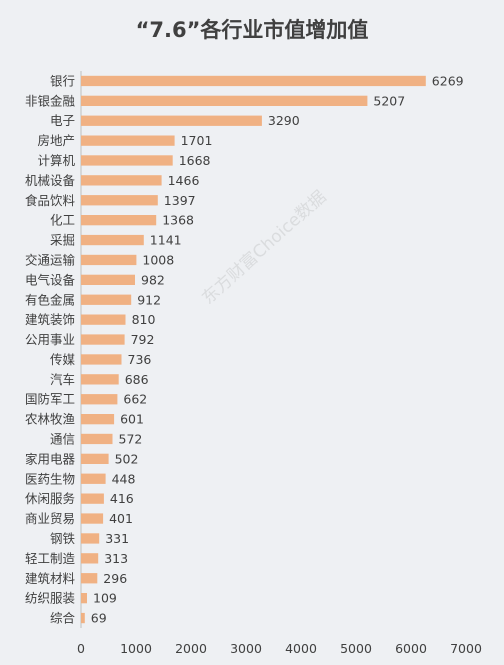  I want to click on chart-title: “7.6”各行业市值增加值, so click(252, 30).